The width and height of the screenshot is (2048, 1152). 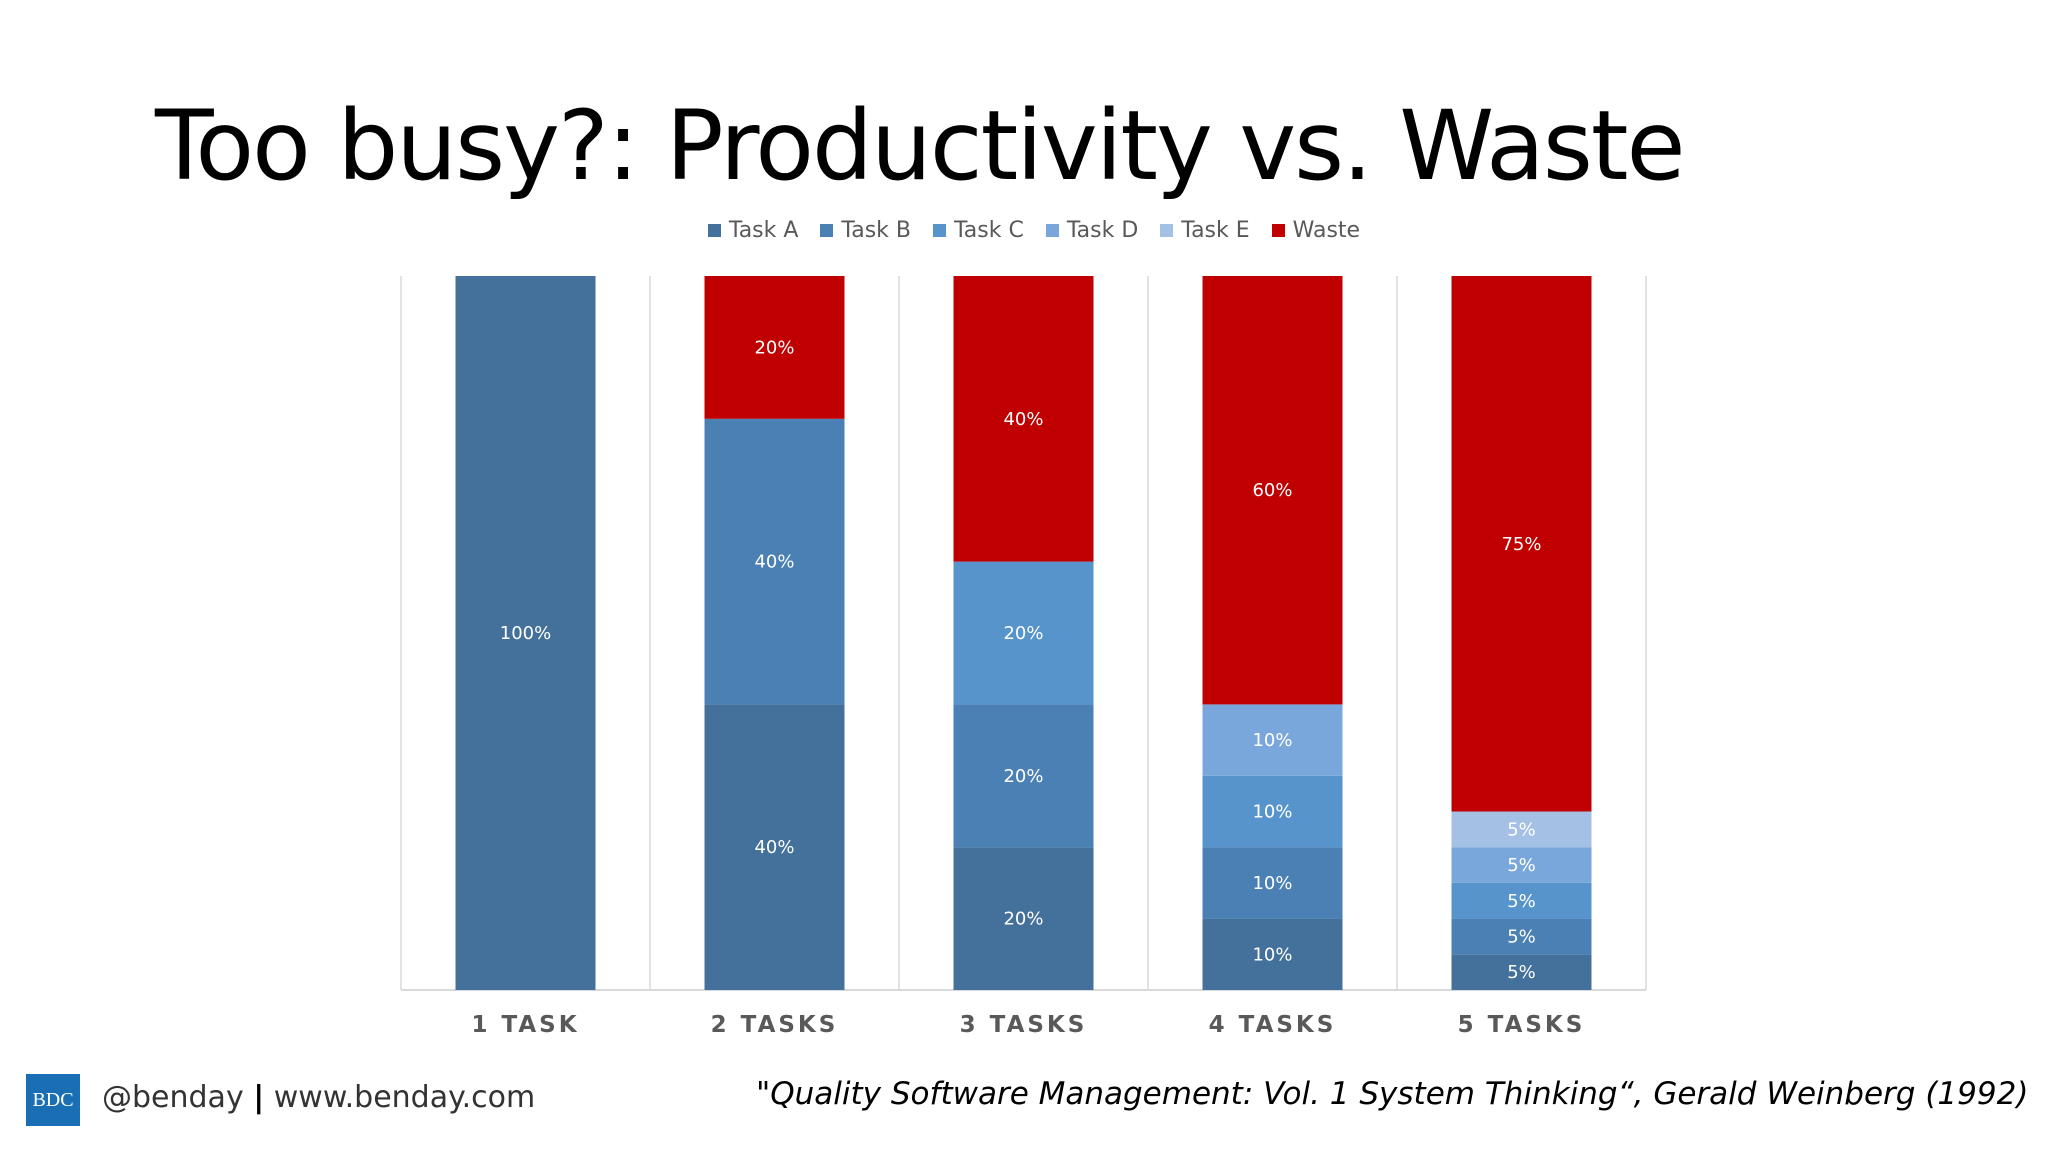 I want to click on footer-contact: @benday | www.benday.com, so click(x=318, y=1097).